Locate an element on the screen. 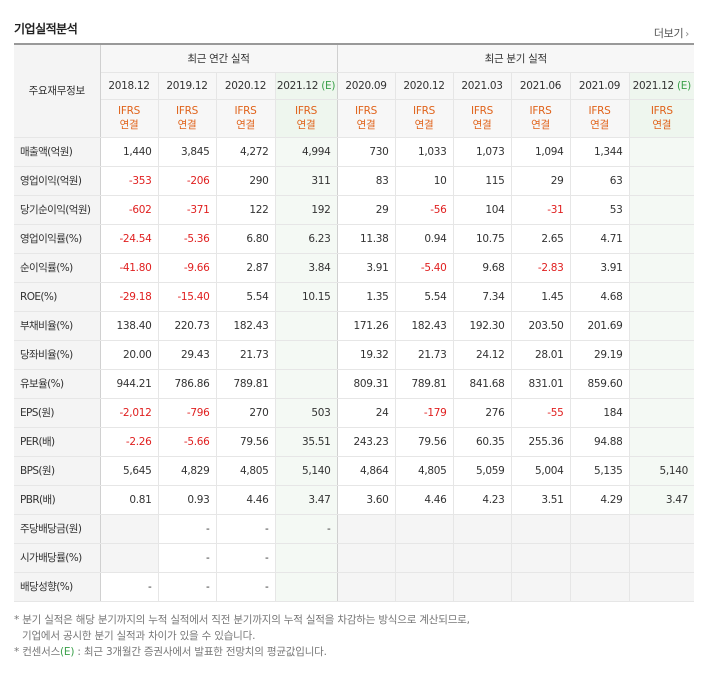 The image size is (709, 676). table-cell: 63 is located at coordinates (600, 181).